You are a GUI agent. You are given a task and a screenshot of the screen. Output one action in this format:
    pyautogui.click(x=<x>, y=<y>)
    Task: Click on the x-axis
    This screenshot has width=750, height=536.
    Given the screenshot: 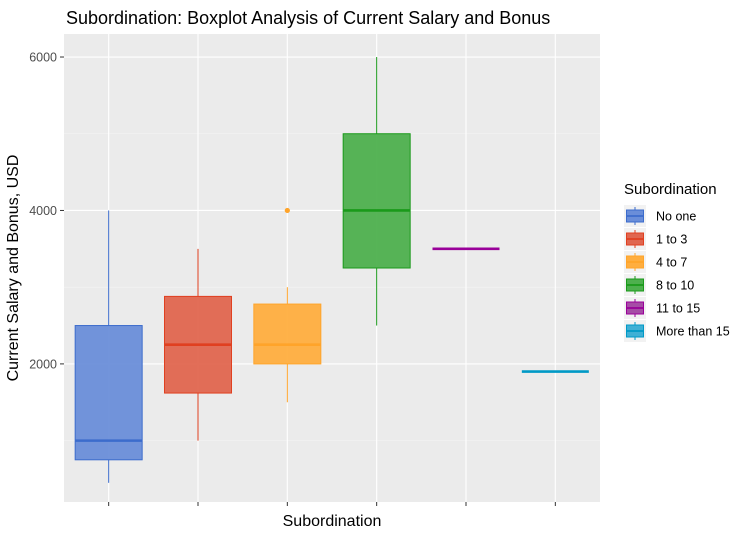 What is the action you would take?
    pyautogui.click(x=332, y=504)
    